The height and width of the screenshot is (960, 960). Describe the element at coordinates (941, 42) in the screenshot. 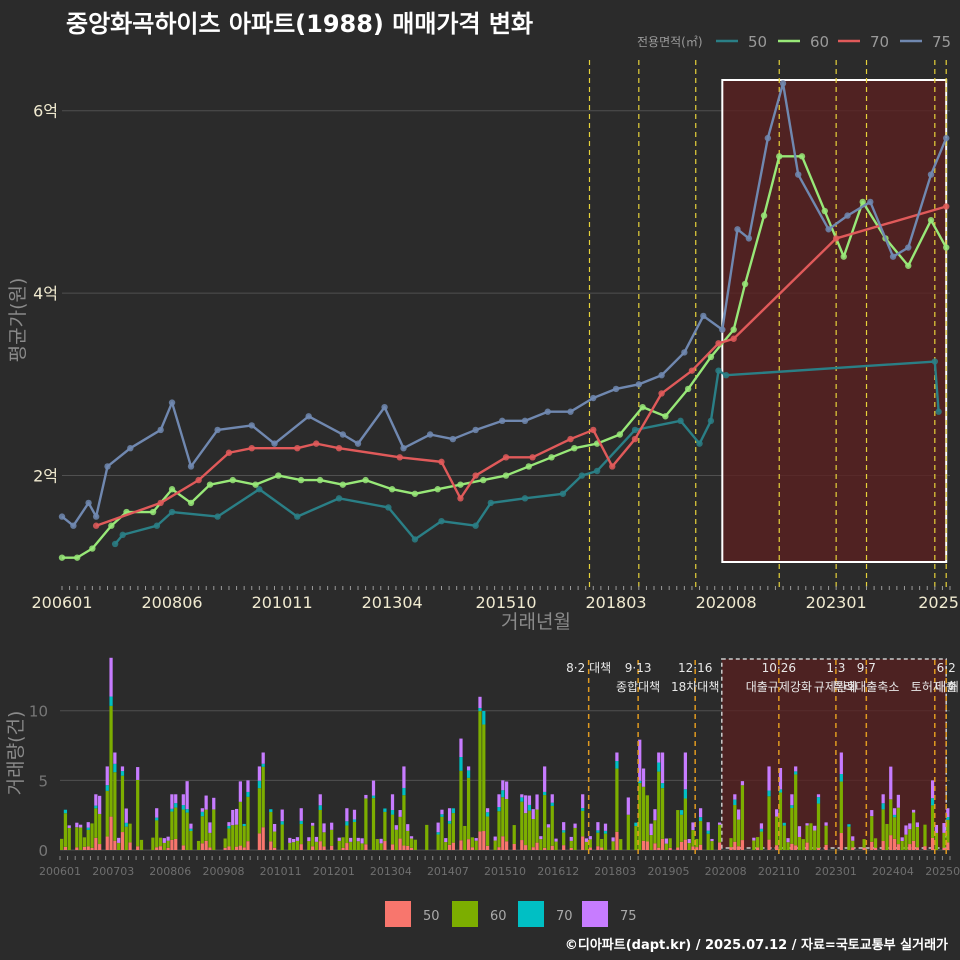

I see `legend-label: 75` at that location.